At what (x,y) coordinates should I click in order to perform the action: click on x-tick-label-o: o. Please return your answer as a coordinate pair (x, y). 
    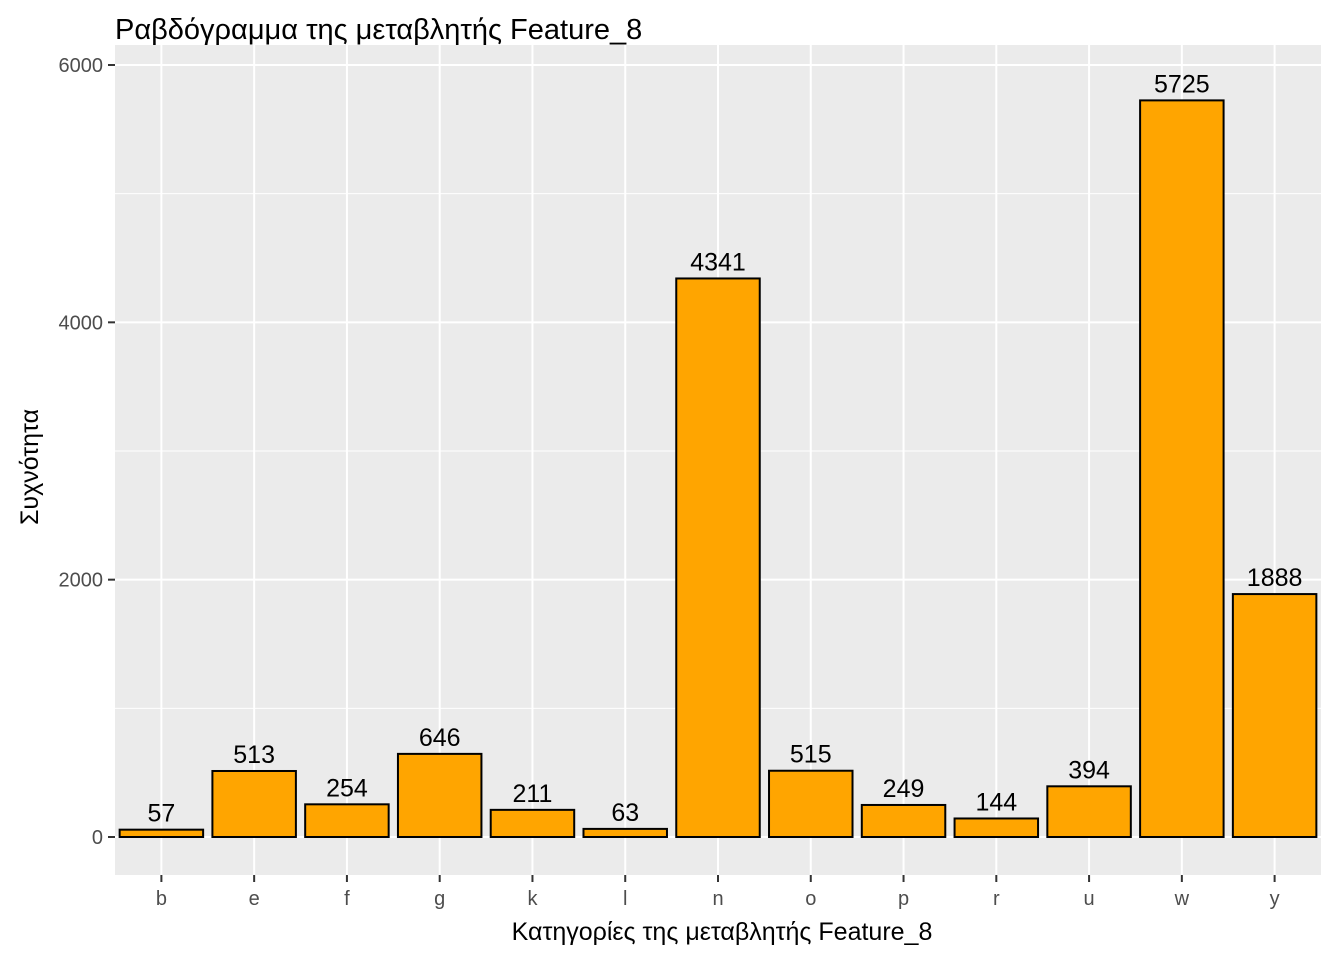
    Looking at the image, I should click on (810, 899).